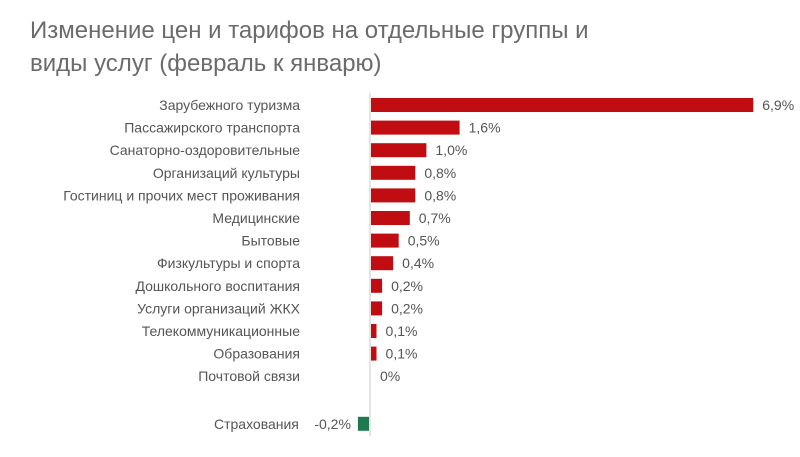  I want to click on category-label: Организаций культуры, so click(226, 173).